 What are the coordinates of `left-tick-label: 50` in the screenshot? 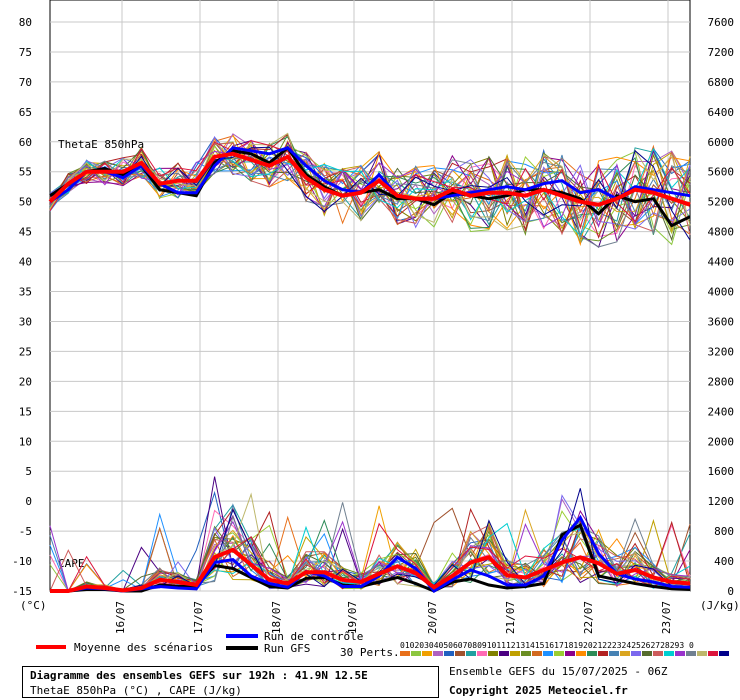 It's located at (25, 202).